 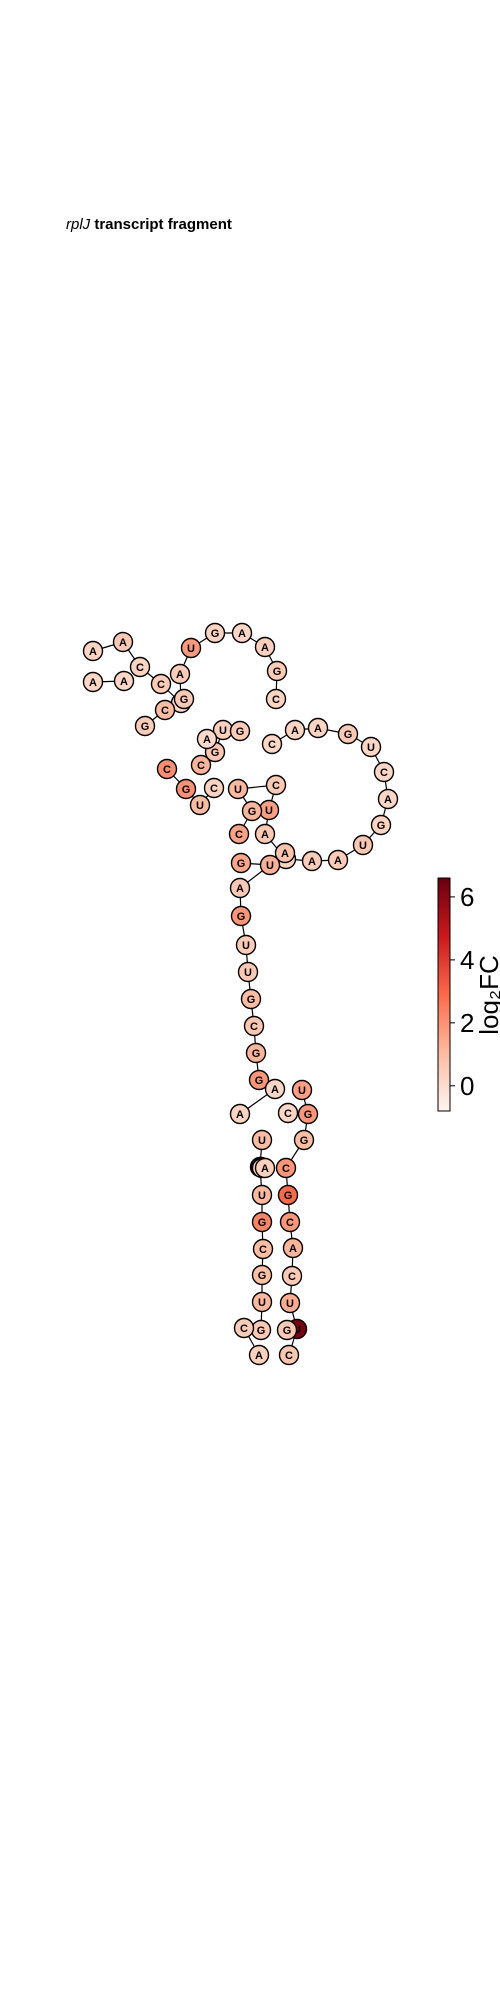 What do you see at coordinates (444, 994) in the screenshot?
I see `colorbar-gradient` at bounding box center [444, 994].